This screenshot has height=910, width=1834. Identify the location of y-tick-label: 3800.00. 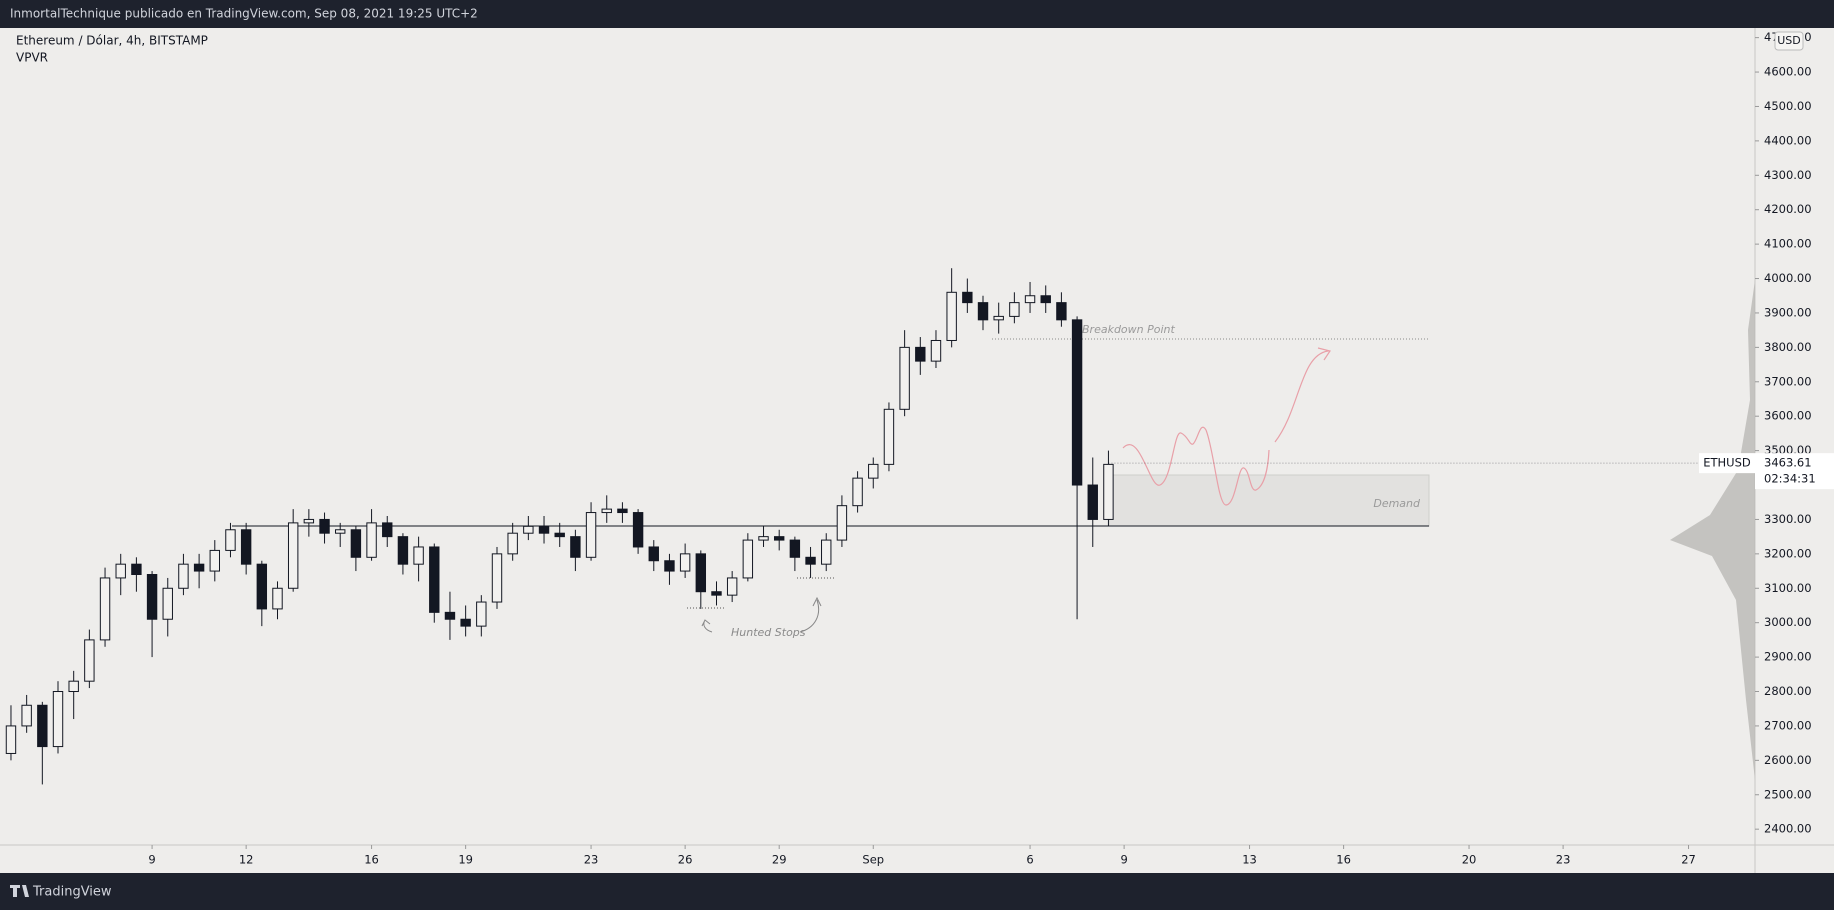
(1788, 347).